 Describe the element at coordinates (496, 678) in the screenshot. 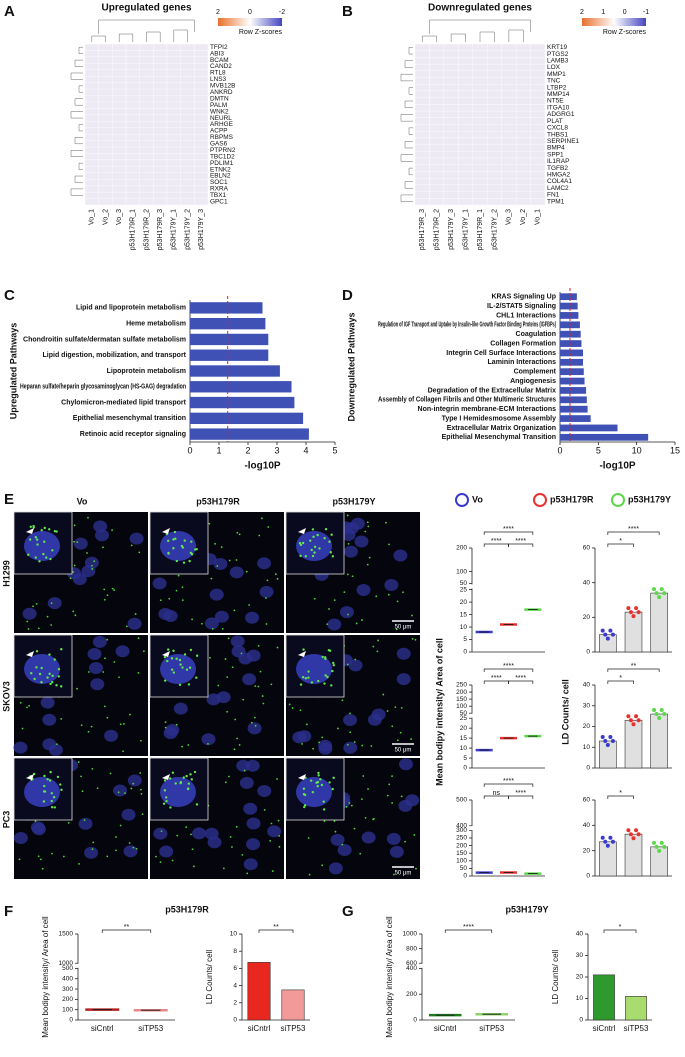

I see `significance-label: ****` at that location.